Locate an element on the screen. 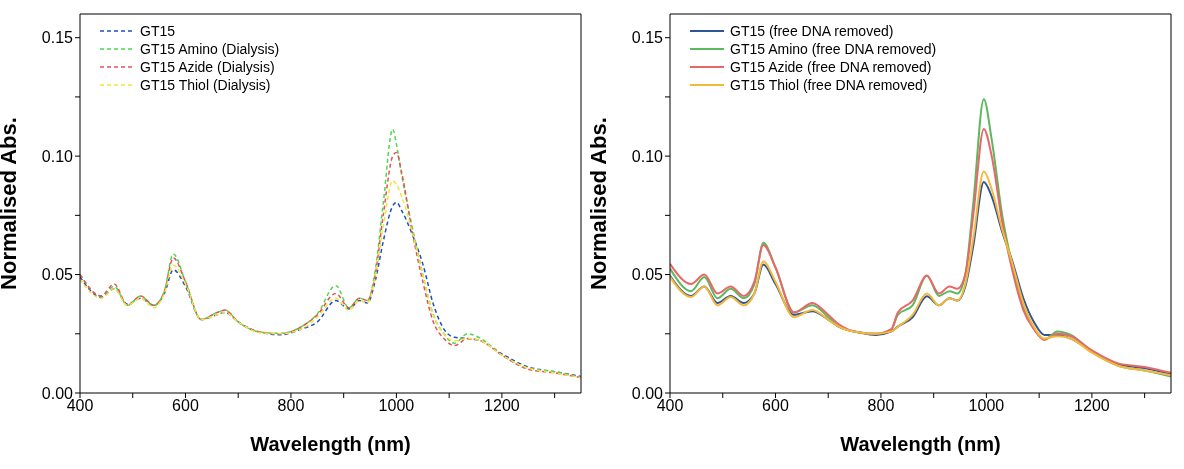  legend-label: GT15 Amino (free DNA removed) is located at coordinates (833, 49).